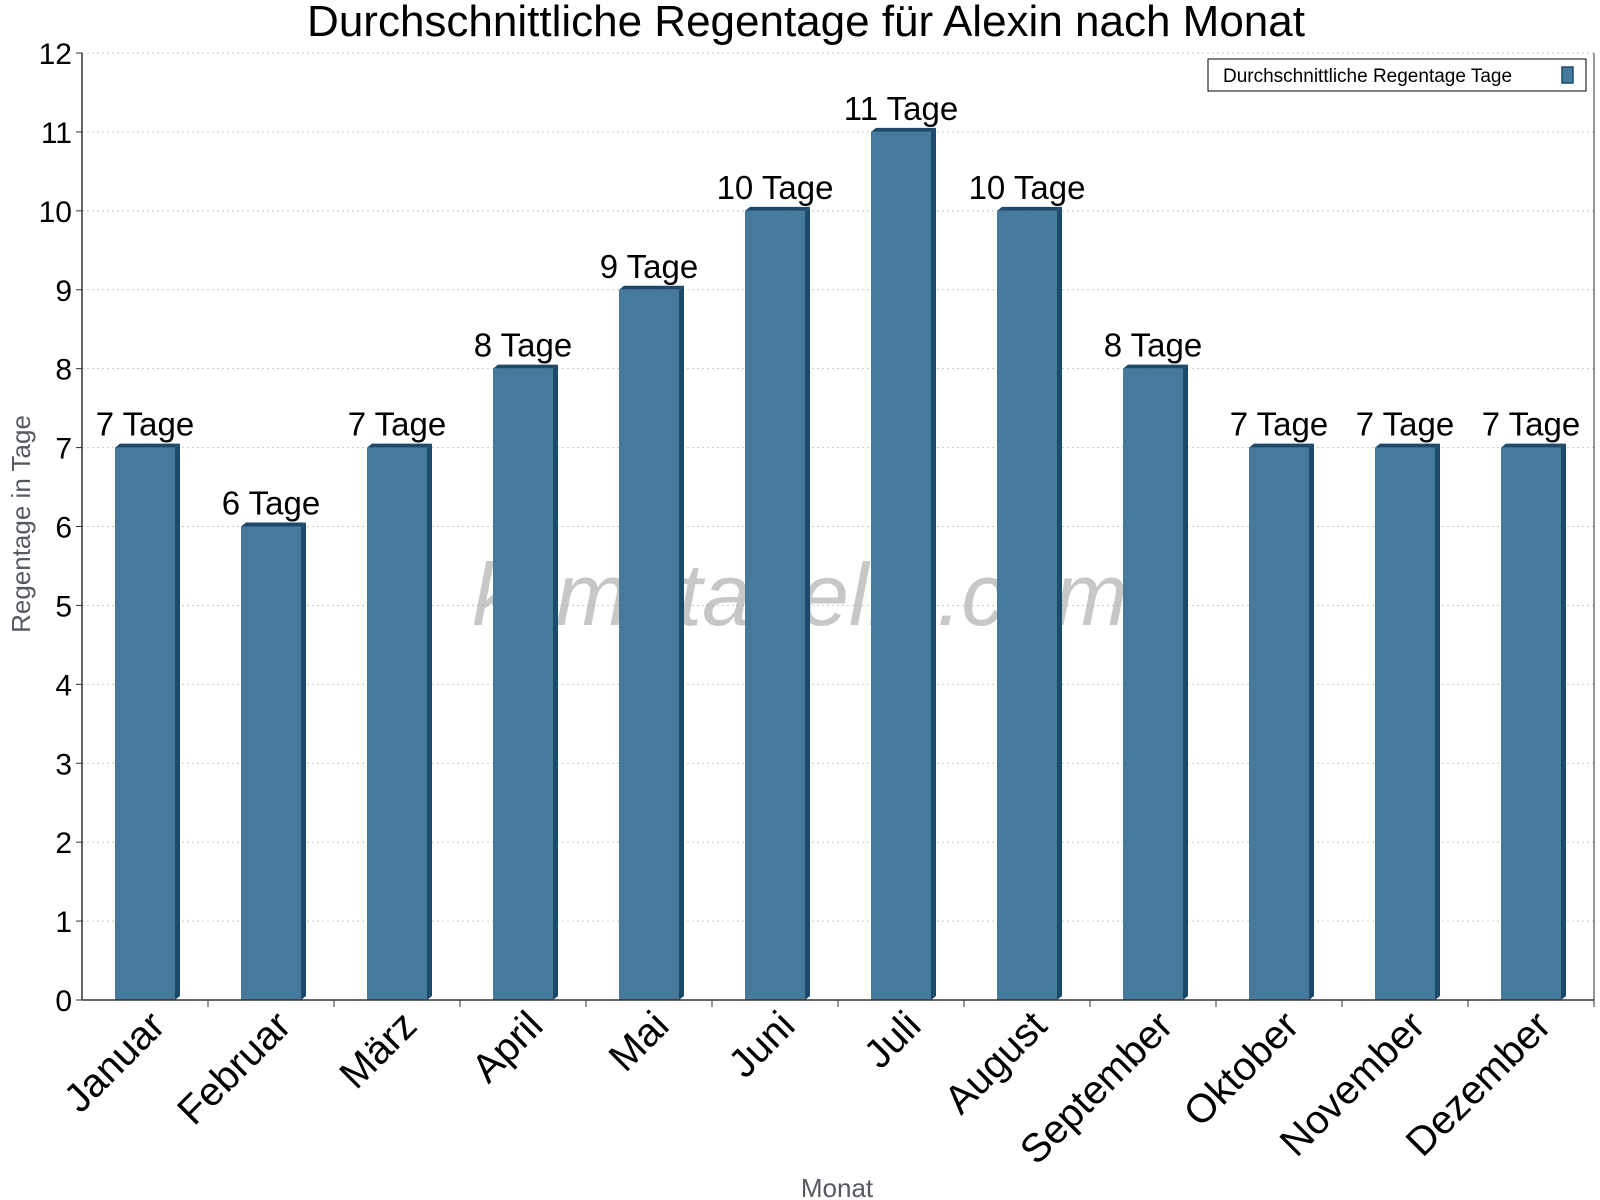 The image size is (1600, 1200). I want to click on bar-juni, so click(777, 603).